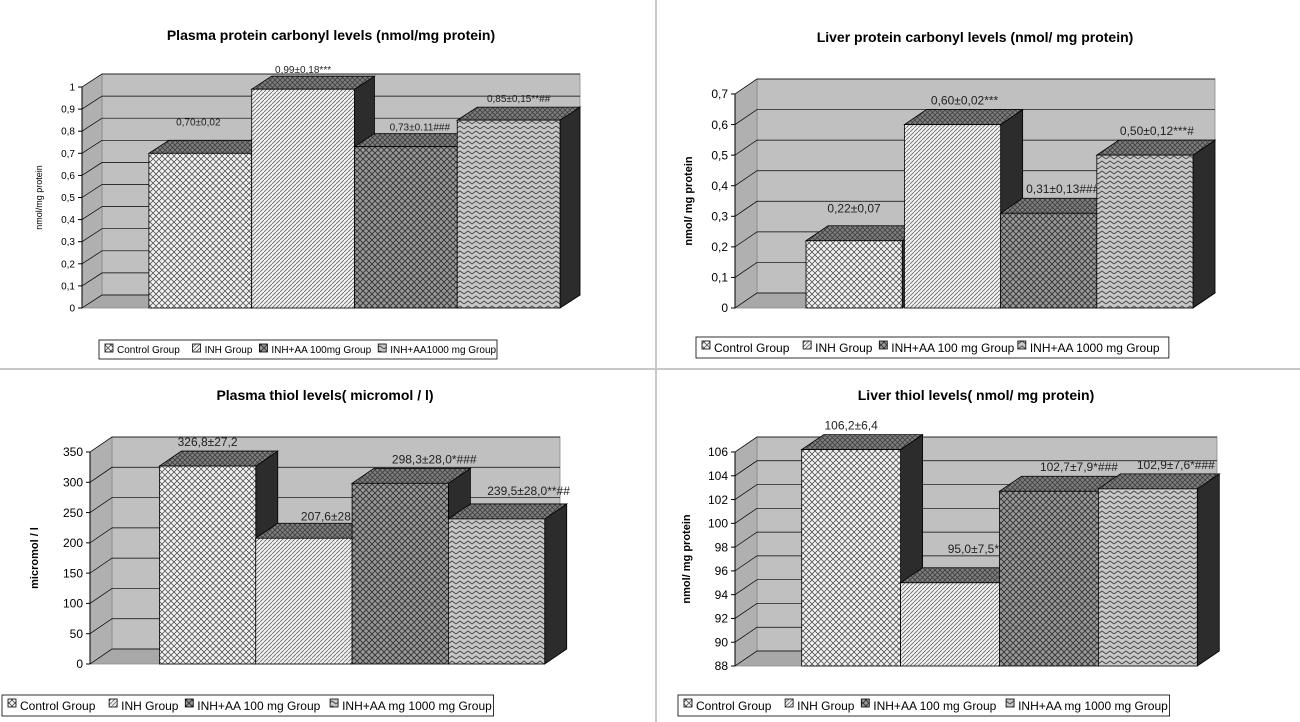  What do you see at coordinates (722, 619) in the screenshot?
I see `y-tick-label: 92` at bounding box center [722, 619].